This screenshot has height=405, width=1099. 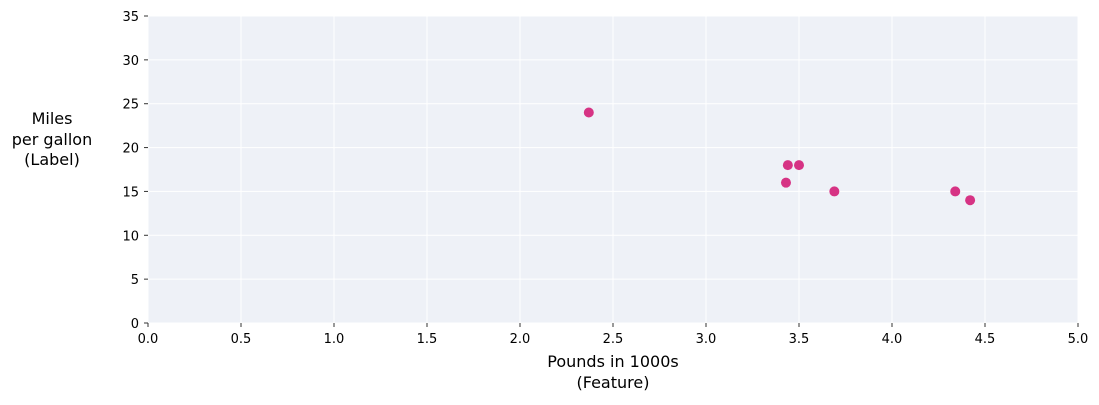 I want to click on y-tick-label: 20, so click(x=130, y=149).